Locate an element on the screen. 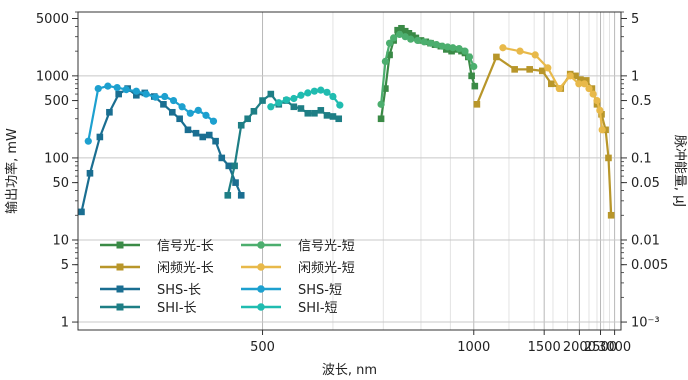  legend-item: 闲频光-长 is located at coordinates (157, 268).